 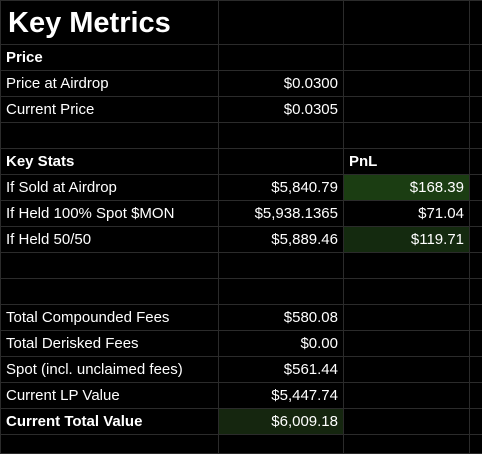 What do you see at coordinates (281, 110) in the screenshot?
I see `current-price-value: $0.0305` at bounding box center [281, 110].